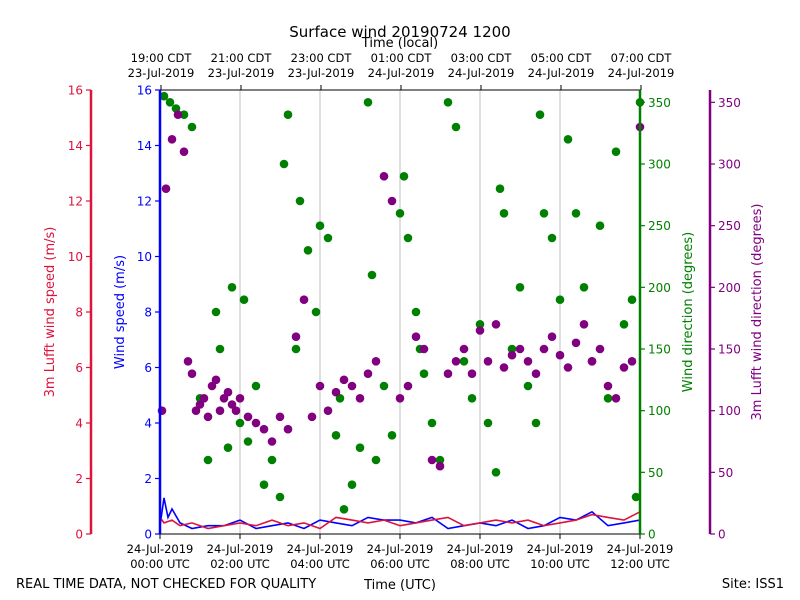 This screenshot has height=600, width=800. Describe the element at coordinates (482, 58) in the screenshot. I see `x-top-tick-time: 03:00 CDT` at that location.